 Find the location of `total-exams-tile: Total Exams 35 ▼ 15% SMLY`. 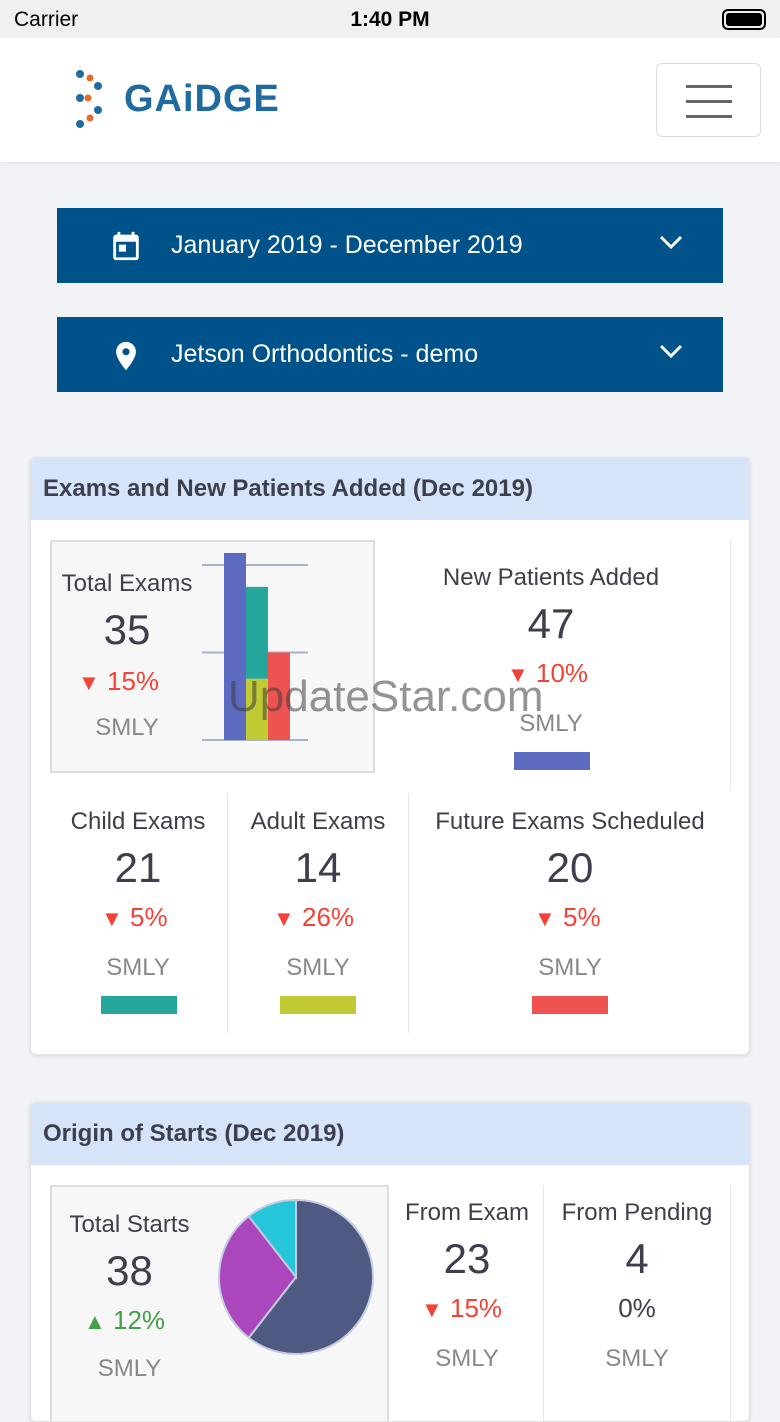

total-exams-tile: Total Exams 35 ▼ 15% SMLY is located at coordinates (212, 656).